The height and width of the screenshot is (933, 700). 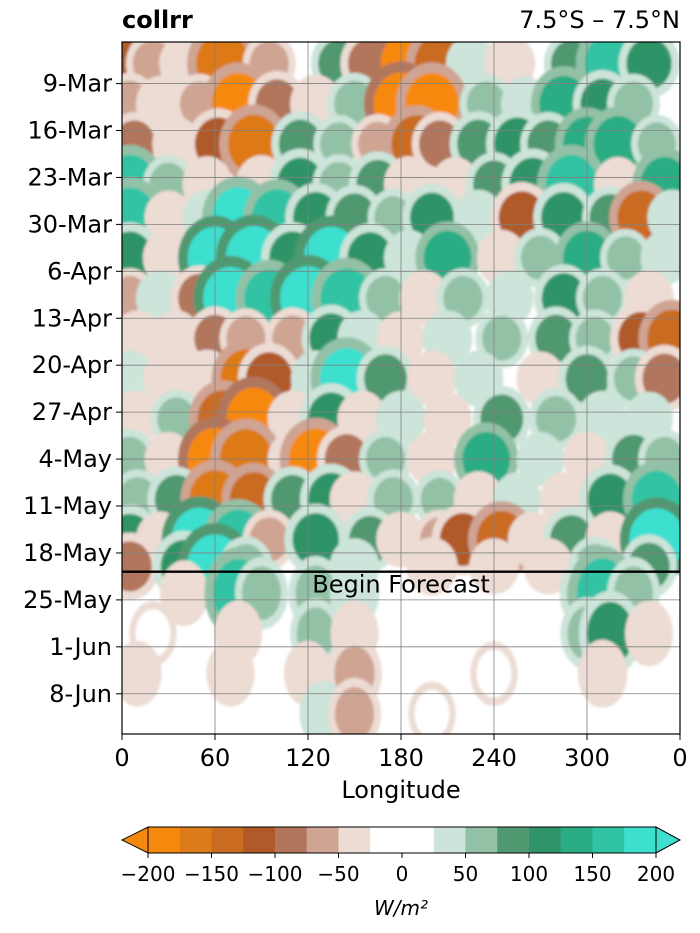 What do you see at coordinates (592, 874) in the screenshot?
I see `colorbar-tick-label: 150` at bounding box center [592, 874].